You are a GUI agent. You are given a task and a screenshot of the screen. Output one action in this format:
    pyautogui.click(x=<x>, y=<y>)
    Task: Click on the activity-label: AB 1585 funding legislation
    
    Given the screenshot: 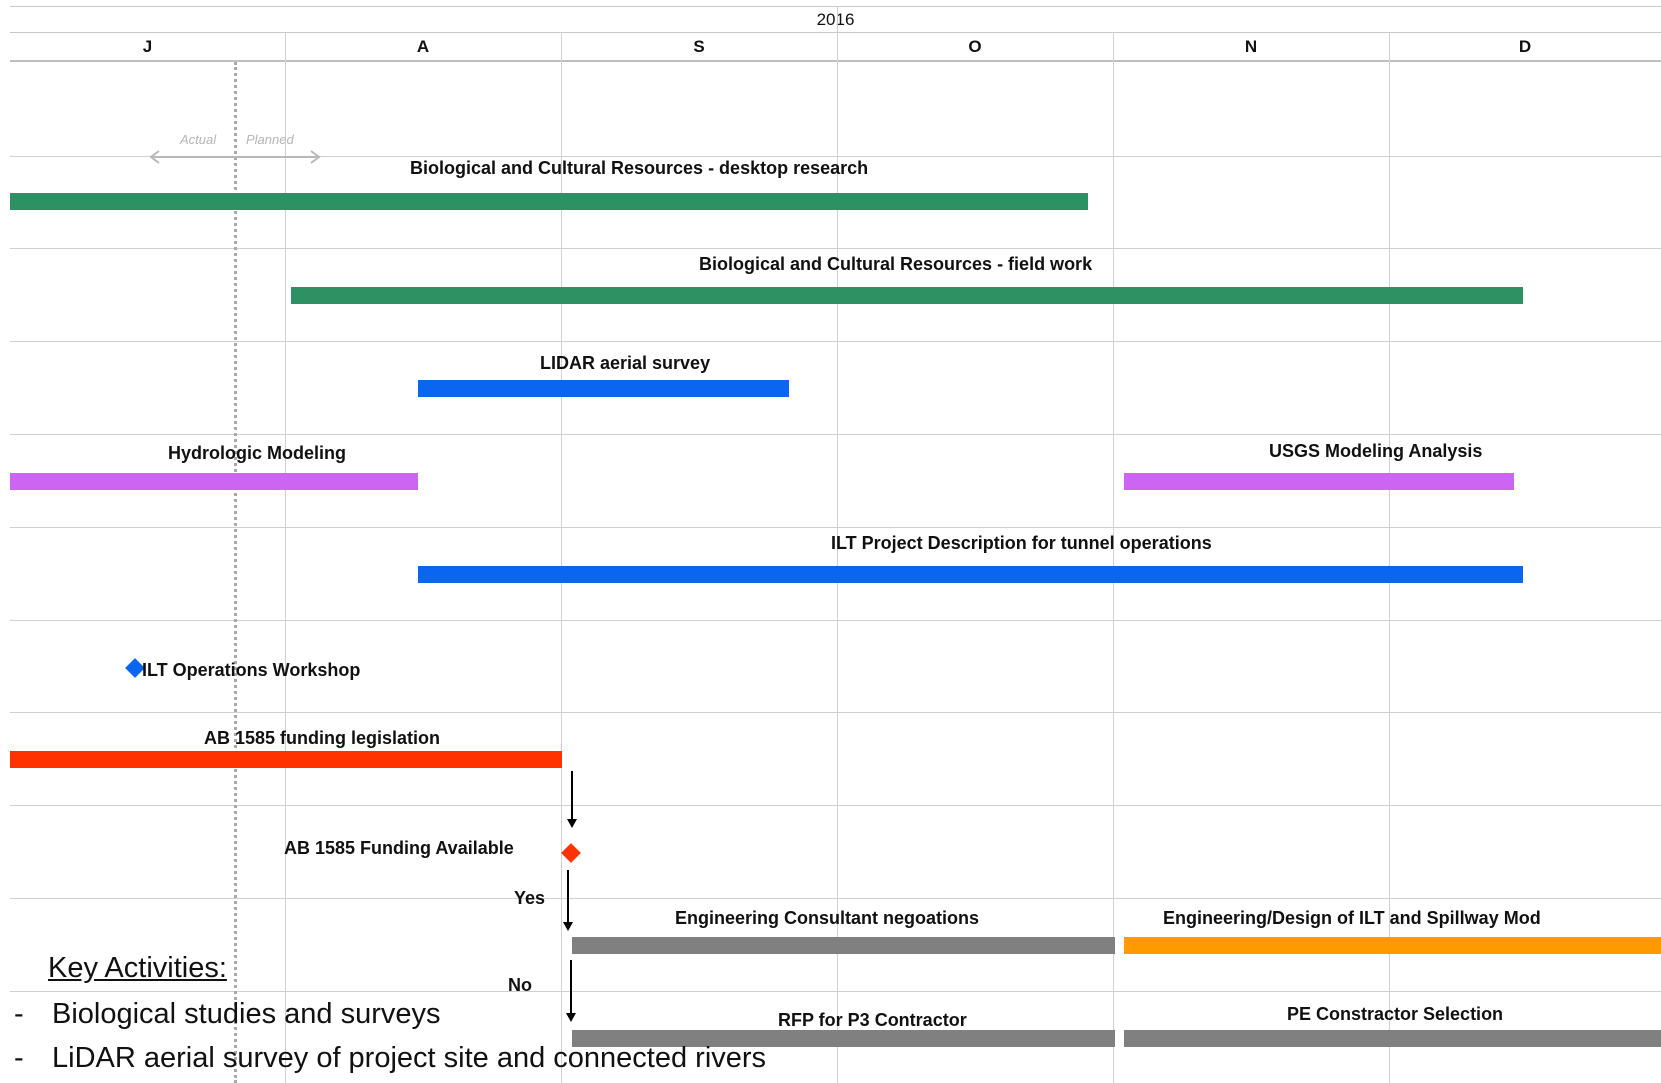 What is the action you would take?
    pyautogui.click(x=322, y=738)
    